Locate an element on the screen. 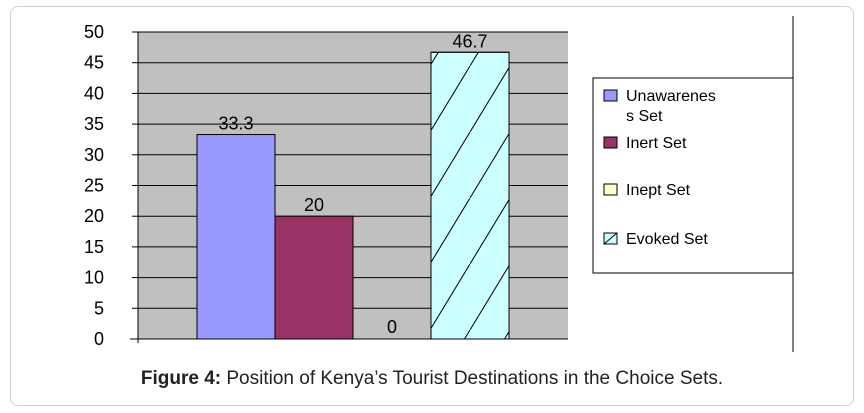 The width and height of the screenshot is (864, 413). legend-label: s Set is located at coordinates (644, 116).